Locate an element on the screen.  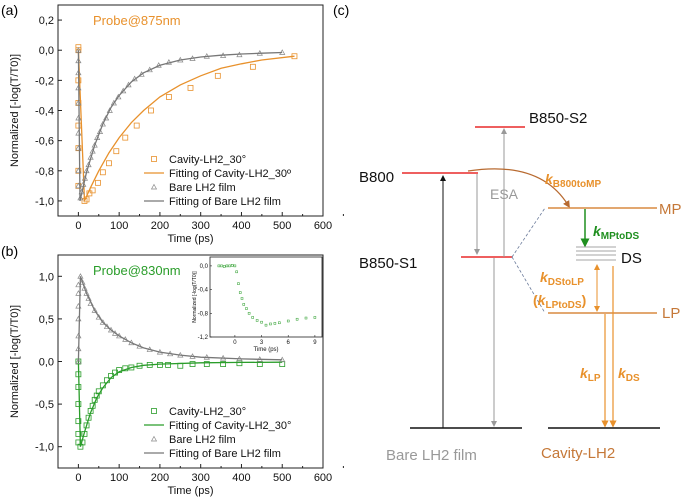
x-tick-label: 600 is located at coordinates (323, 478).